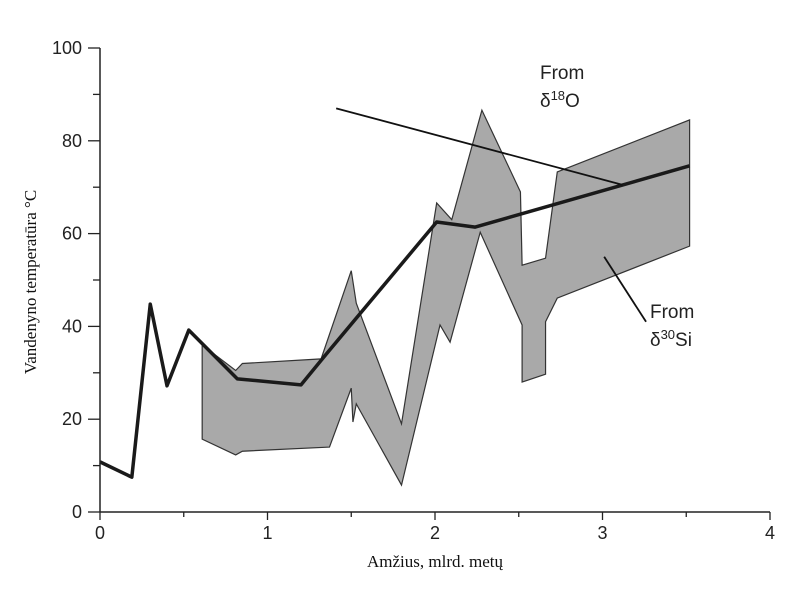 The height and width of the screenshot is (600, 800). I want to click on y-axis-label: Vandenyno temperatūra °C, so click(30, 282).